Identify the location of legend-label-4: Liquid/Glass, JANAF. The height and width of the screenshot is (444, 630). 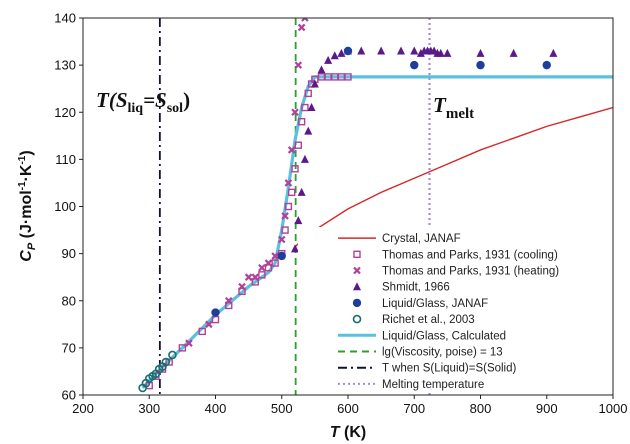
(435, 304).